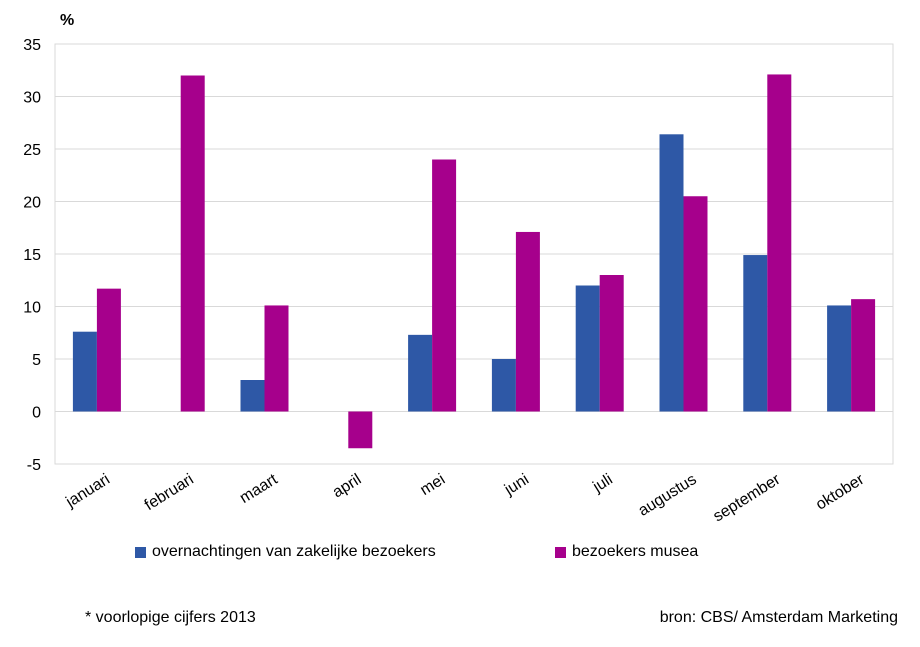 This screenshot has height=647, width=920. I want to click on bar-musea-augustus, so click(695, 304).